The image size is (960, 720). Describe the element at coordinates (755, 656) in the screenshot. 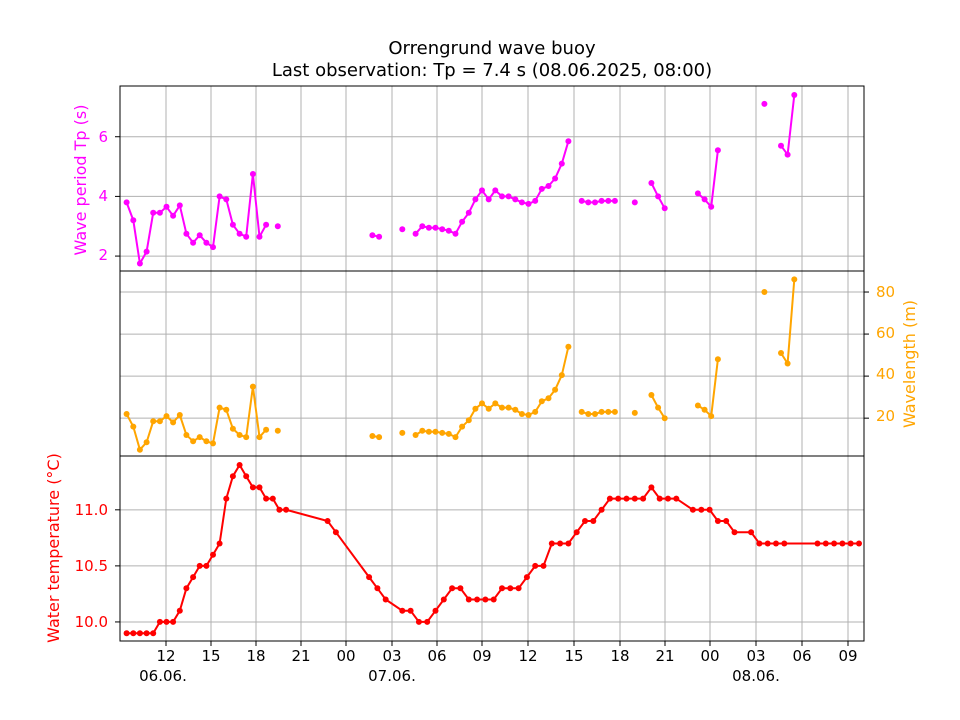

I see `xtick-label: 03` at that location.